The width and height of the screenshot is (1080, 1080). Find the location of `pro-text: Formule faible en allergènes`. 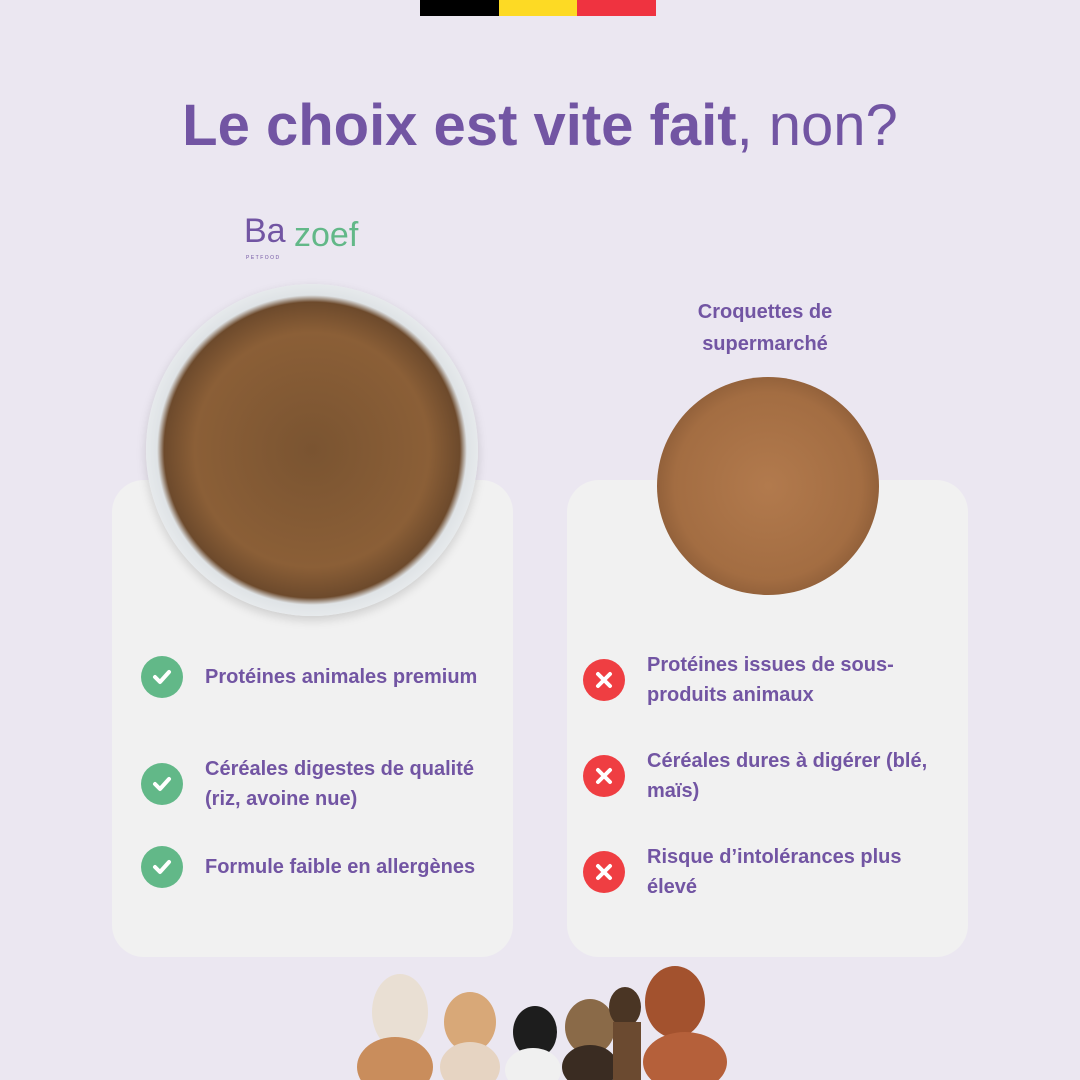

pro-text: Formule faible en allergènes is located at coordinates (340, 867).